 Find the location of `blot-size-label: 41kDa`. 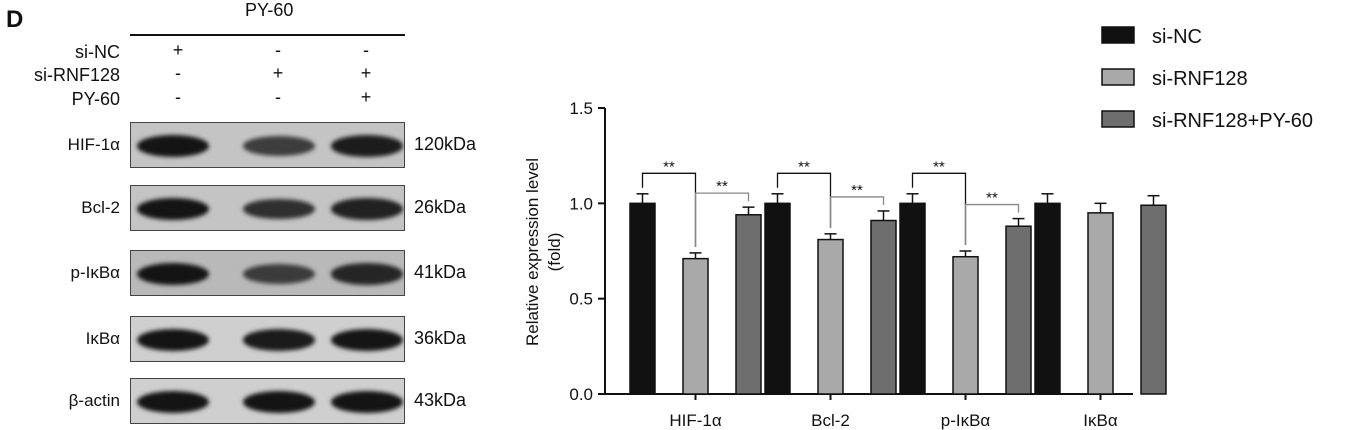

blot-size-label: 41kDa is located at coordinates (440, 272).